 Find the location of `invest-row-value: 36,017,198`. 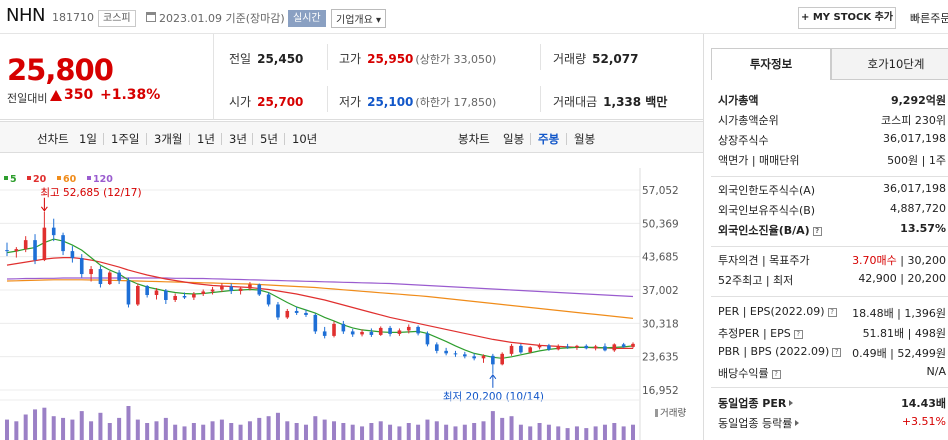

invest-row-value: 36,017,198 is located at coordinates (914, 188).